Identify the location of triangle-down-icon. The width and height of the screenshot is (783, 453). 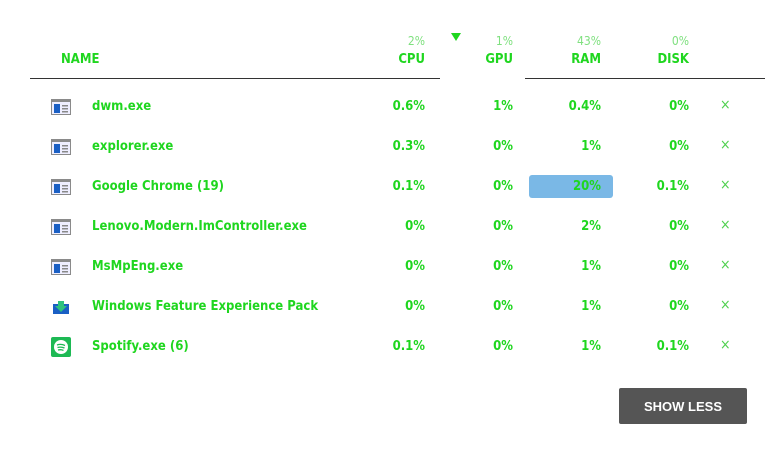
(456, 37).